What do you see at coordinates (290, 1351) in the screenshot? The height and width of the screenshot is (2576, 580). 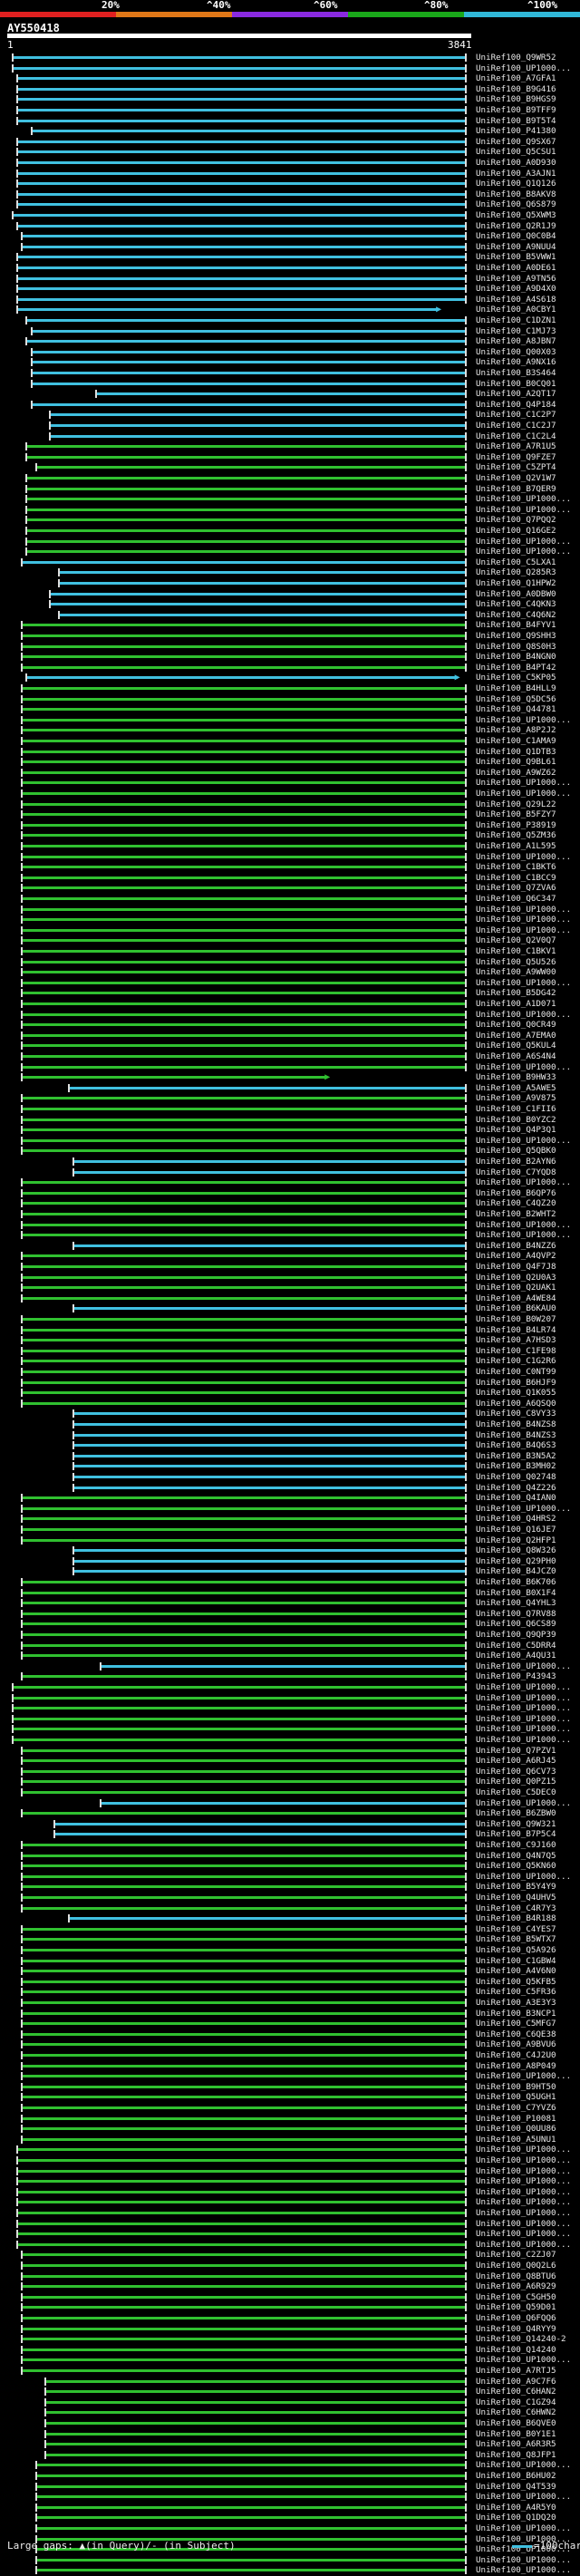 I see `hit-row: UniRef100_C1FE98` at bounding box center [290, 1351].